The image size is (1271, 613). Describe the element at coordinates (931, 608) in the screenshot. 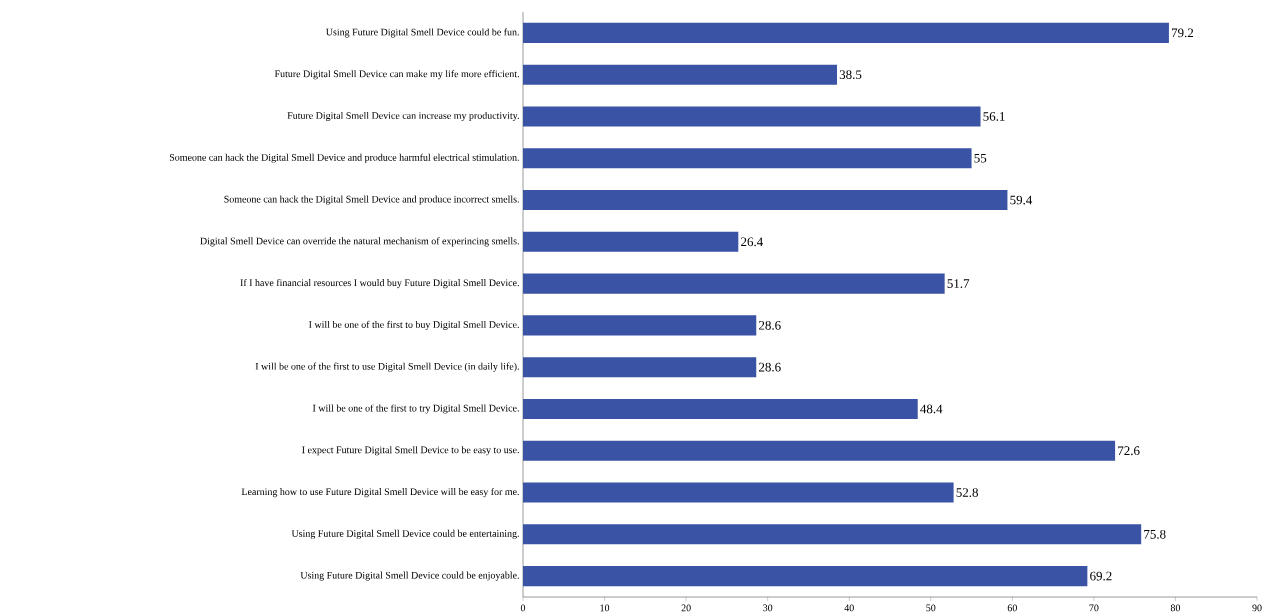

I see `x-tick-label: 50` at that location.